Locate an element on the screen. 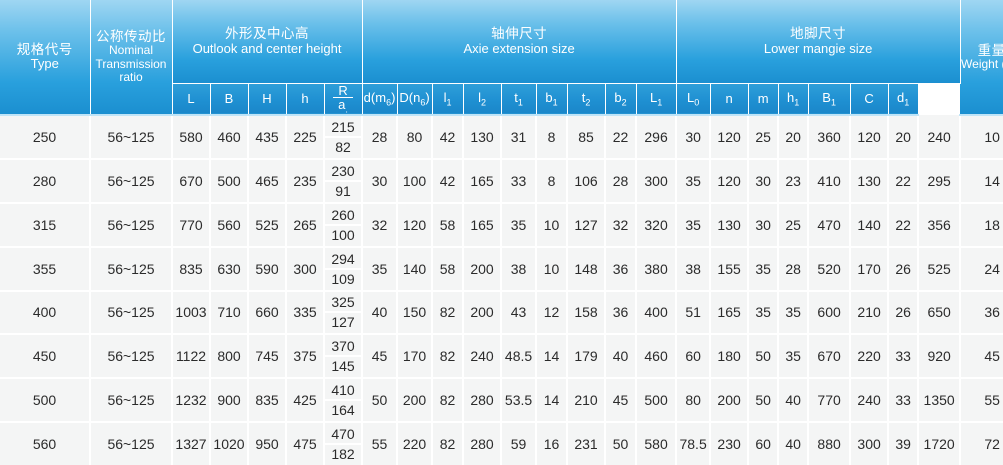  cell-R: 370 is located at coordinates (343, 347).